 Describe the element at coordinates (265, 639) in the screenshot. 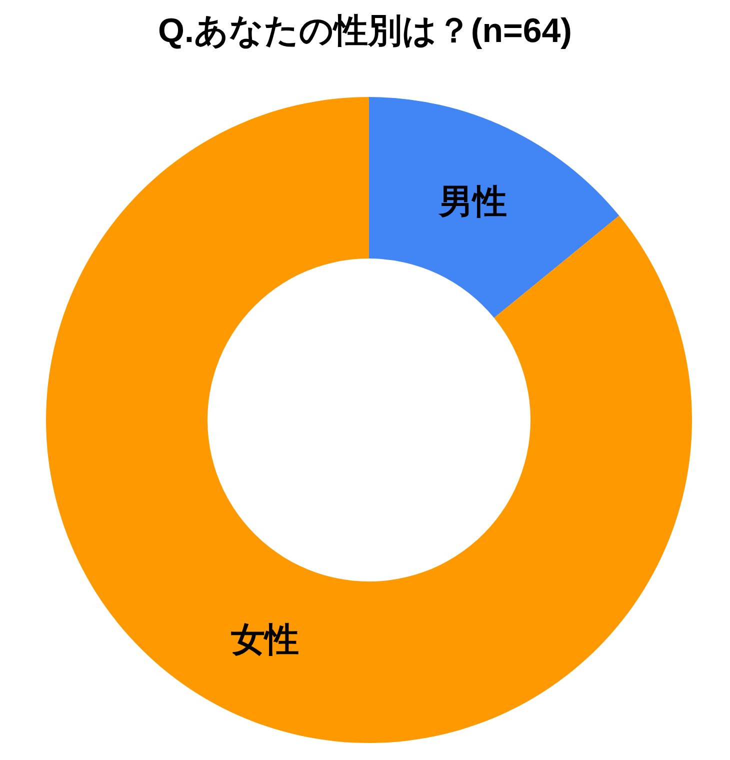

I see `slice-label: 女性` at that location.